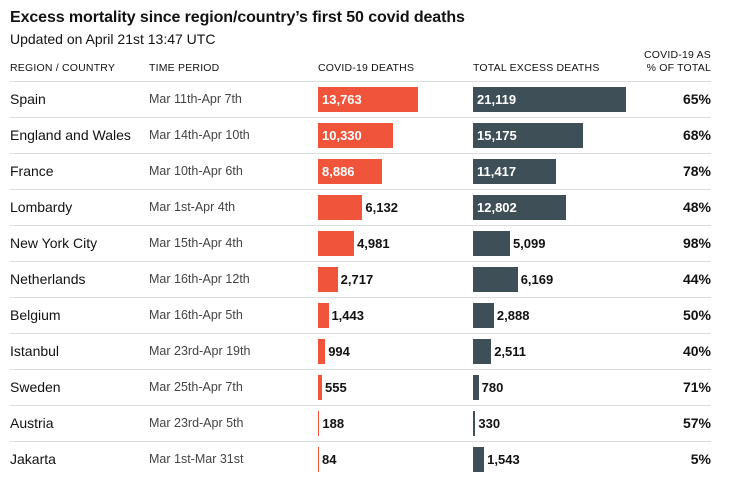 Image resolution: width=731 pixels, height=484 pixels. I want to click on excess-deaths-label: 330, so click(489, 423).